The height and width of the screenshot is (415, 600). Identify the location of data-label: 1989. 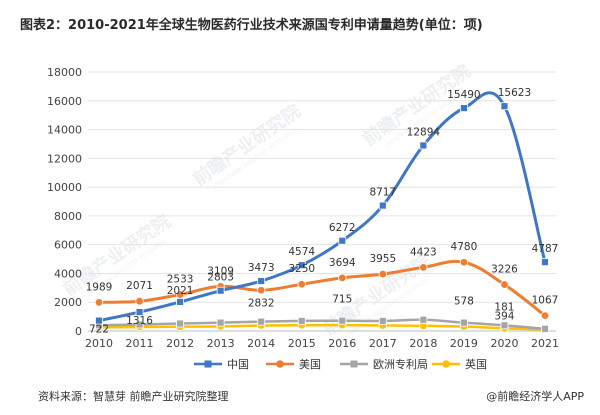
(99, 287).